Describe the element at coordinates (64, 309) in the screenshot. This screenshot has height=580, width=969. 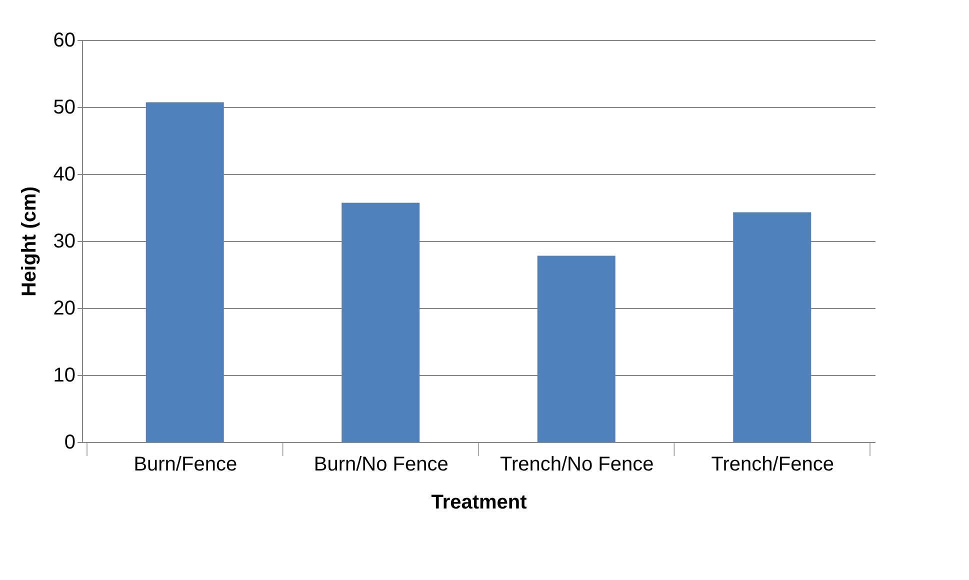
I see `y-tick-label: 20` at that location.